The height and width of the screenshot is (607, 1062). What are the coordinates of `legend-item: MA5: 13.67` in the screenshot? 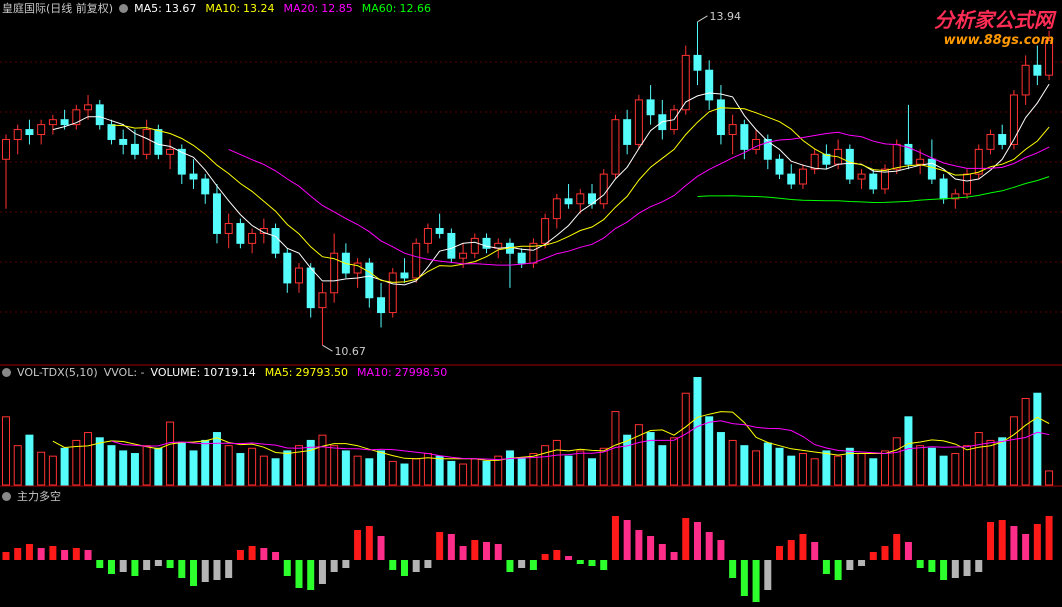 It's located at (165, 8).